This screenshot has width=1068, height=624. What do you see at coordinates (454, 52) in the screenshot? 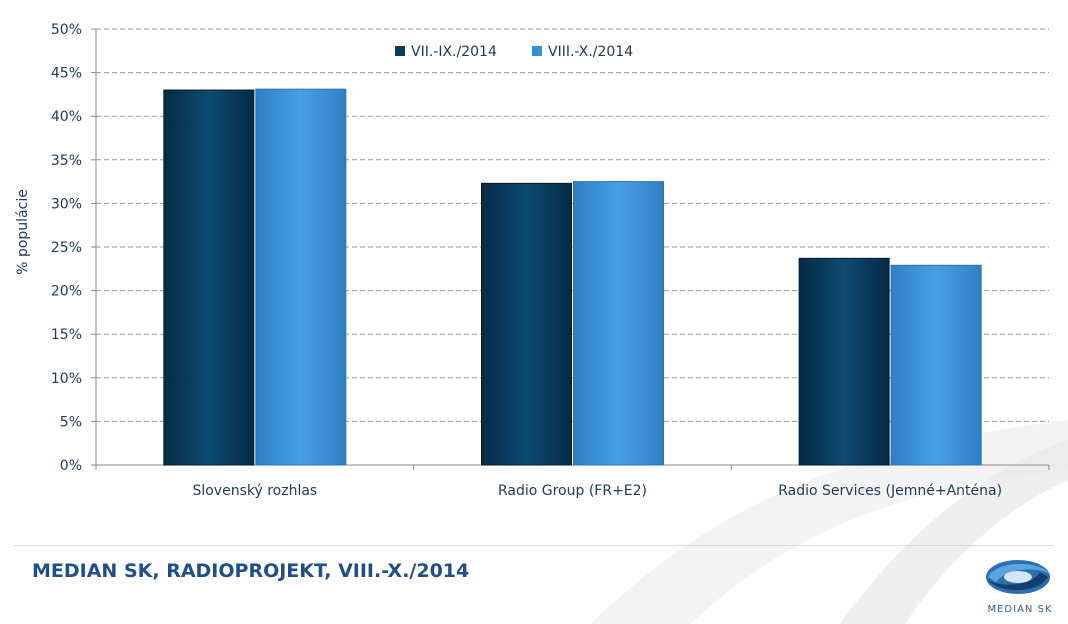
I see `legend-label: VII.-IX./2014` at bounding box center [454, 52].